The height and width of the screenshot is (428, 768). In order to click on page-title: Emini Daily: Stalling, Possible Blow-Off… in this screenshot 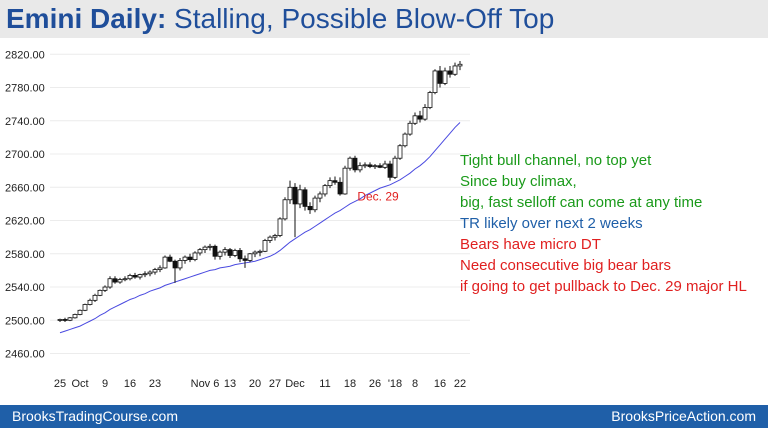, I will do `click(280, 19)`.